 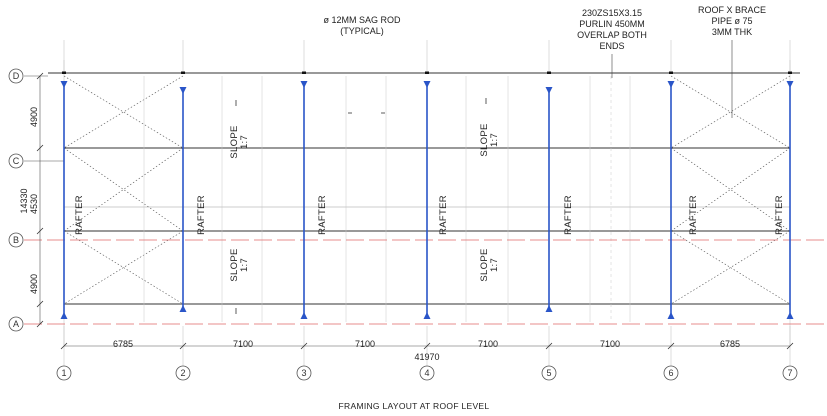 What do you see at coordinates (322, 215) in the screenshot?
I see `rafter-label-3: RAFTER` at bounding box center [322, 215].